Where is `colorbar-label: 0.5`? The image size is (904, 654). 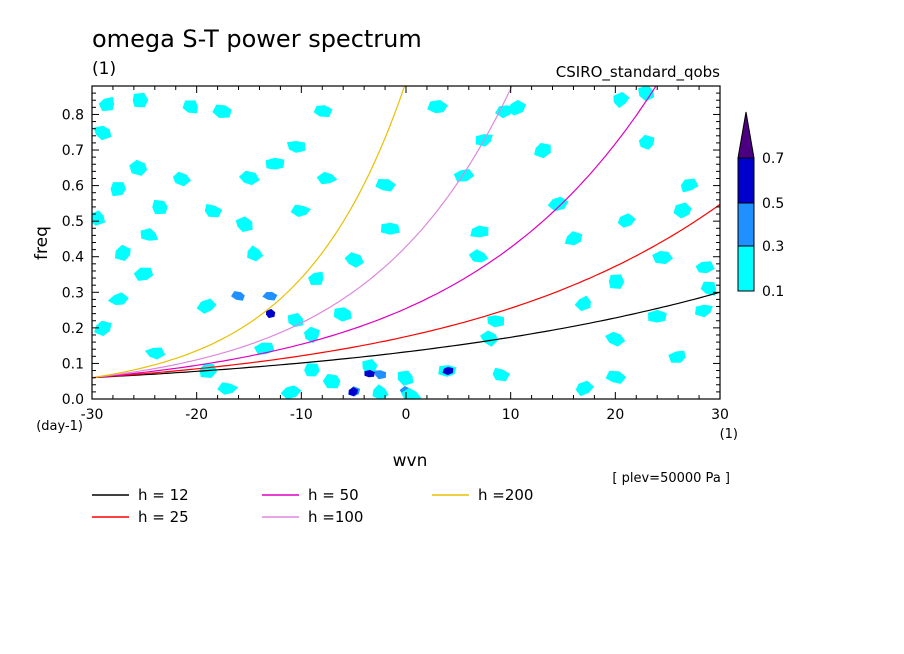
colorbar-label: 0.5 is located at coordinates (773, 204).